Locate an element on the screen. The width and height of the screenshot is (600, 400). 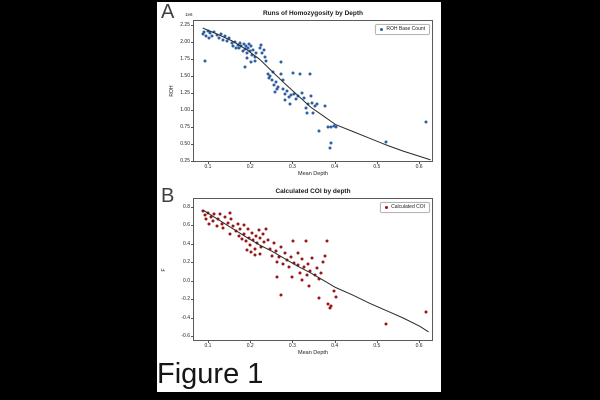
legend-box: ROH Base Count is located at coordinates (402, 29).